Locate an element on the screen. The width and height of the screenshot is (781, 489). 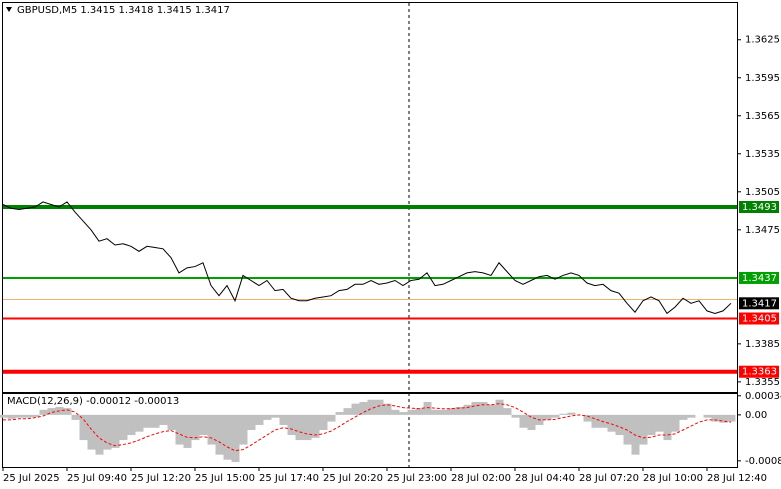
y-tick-label: 1.3535 is located at coordinates (762, 154).